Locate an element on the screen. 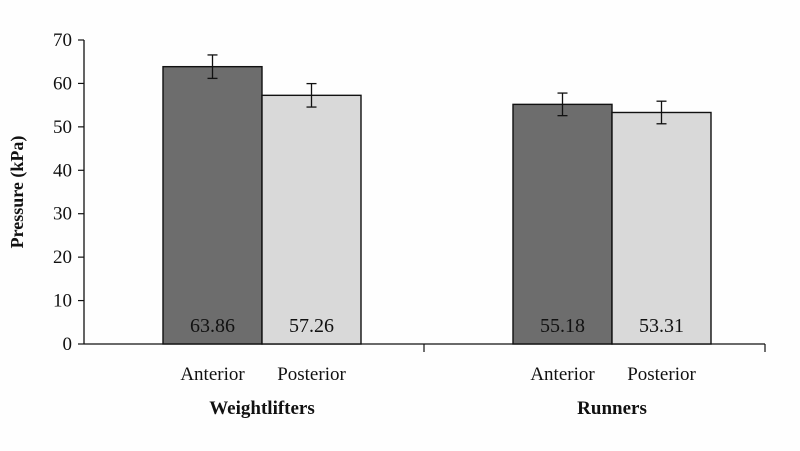 This screenshot has height=451, width=800. y-tick-label: 60 is located at coordinates (62, 83).